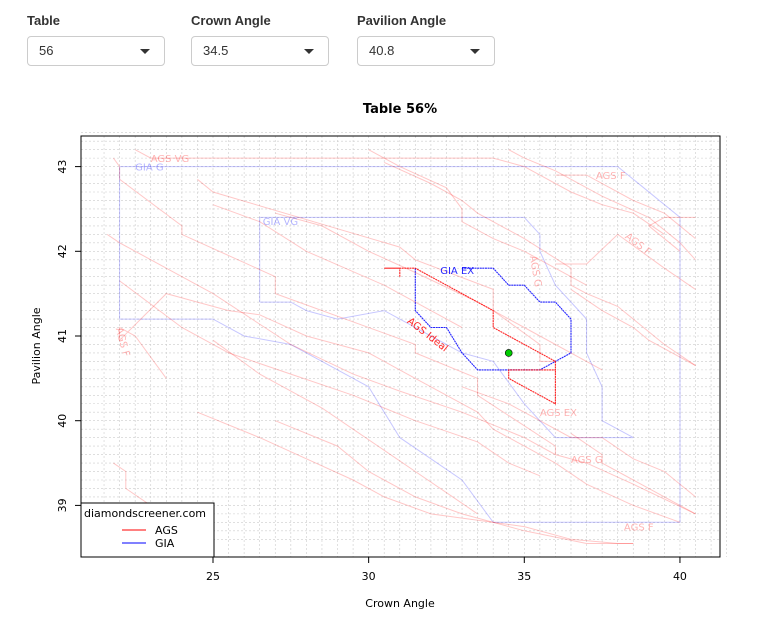 Image resolution: width=768 pixels, height=644 pixels. Describe the element at coordinates (426, 51) in the screenshot. I see `pavilion-angle-select: 40.8` at that location.